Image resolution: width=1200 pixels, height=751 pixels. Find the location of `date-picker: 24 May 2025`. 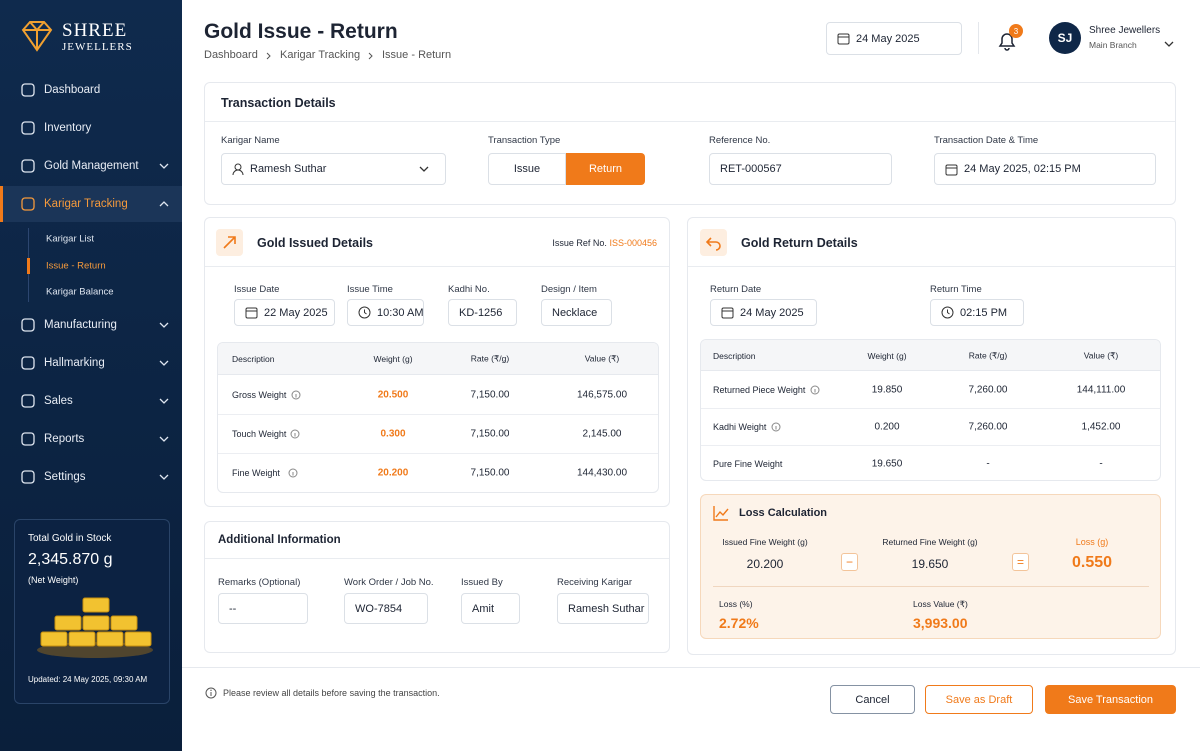

date-picker: 24 May 2025 is located at coordinates (894, 38).